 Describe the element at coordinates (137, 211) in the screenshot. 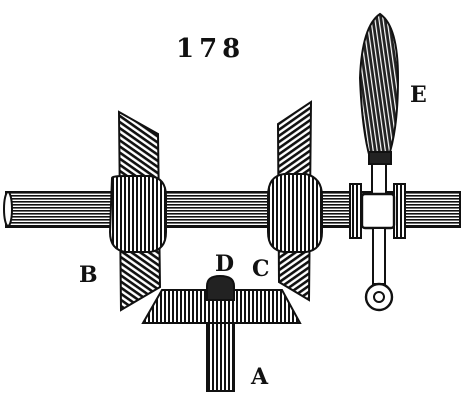

I see `bevel-gear-b` at that location.